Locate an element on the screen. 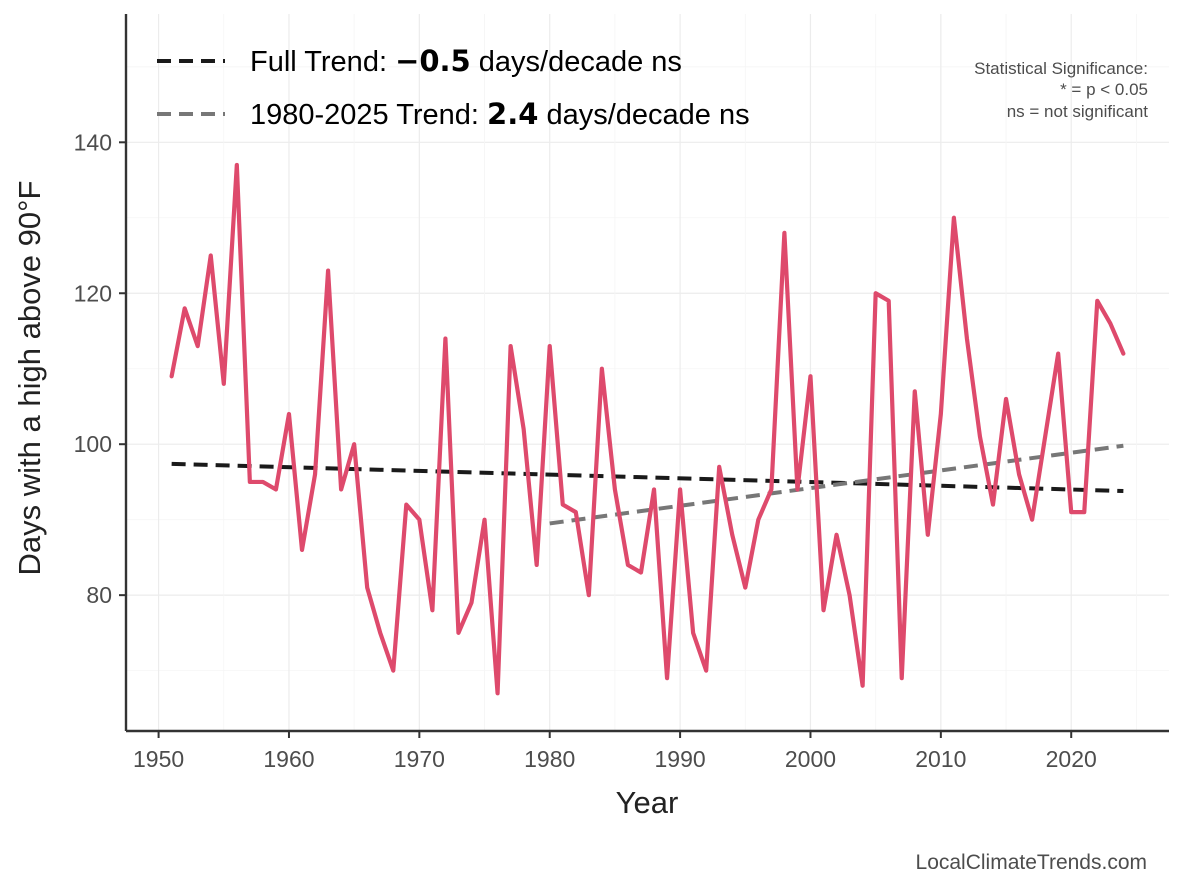 The image size is (1184, 889). y-tick-label: 80 is located at coordinates (99, 595).